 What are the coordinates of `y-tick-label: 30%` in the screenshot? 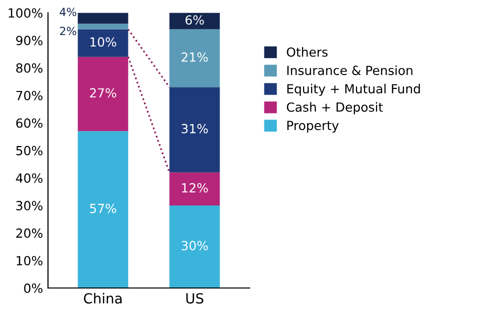 It's located at (29, 205).